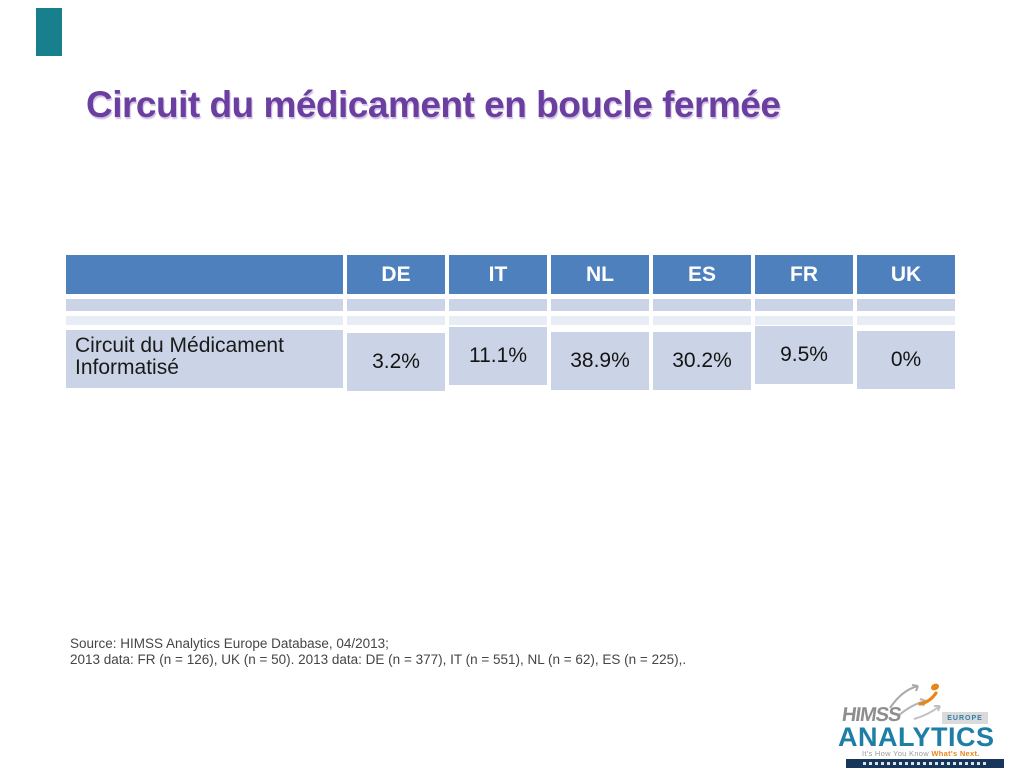 Image resolution: width=1024 pixels, height=768 pixels. I want to click on brand-bar-fineprint, so click(925, 763).